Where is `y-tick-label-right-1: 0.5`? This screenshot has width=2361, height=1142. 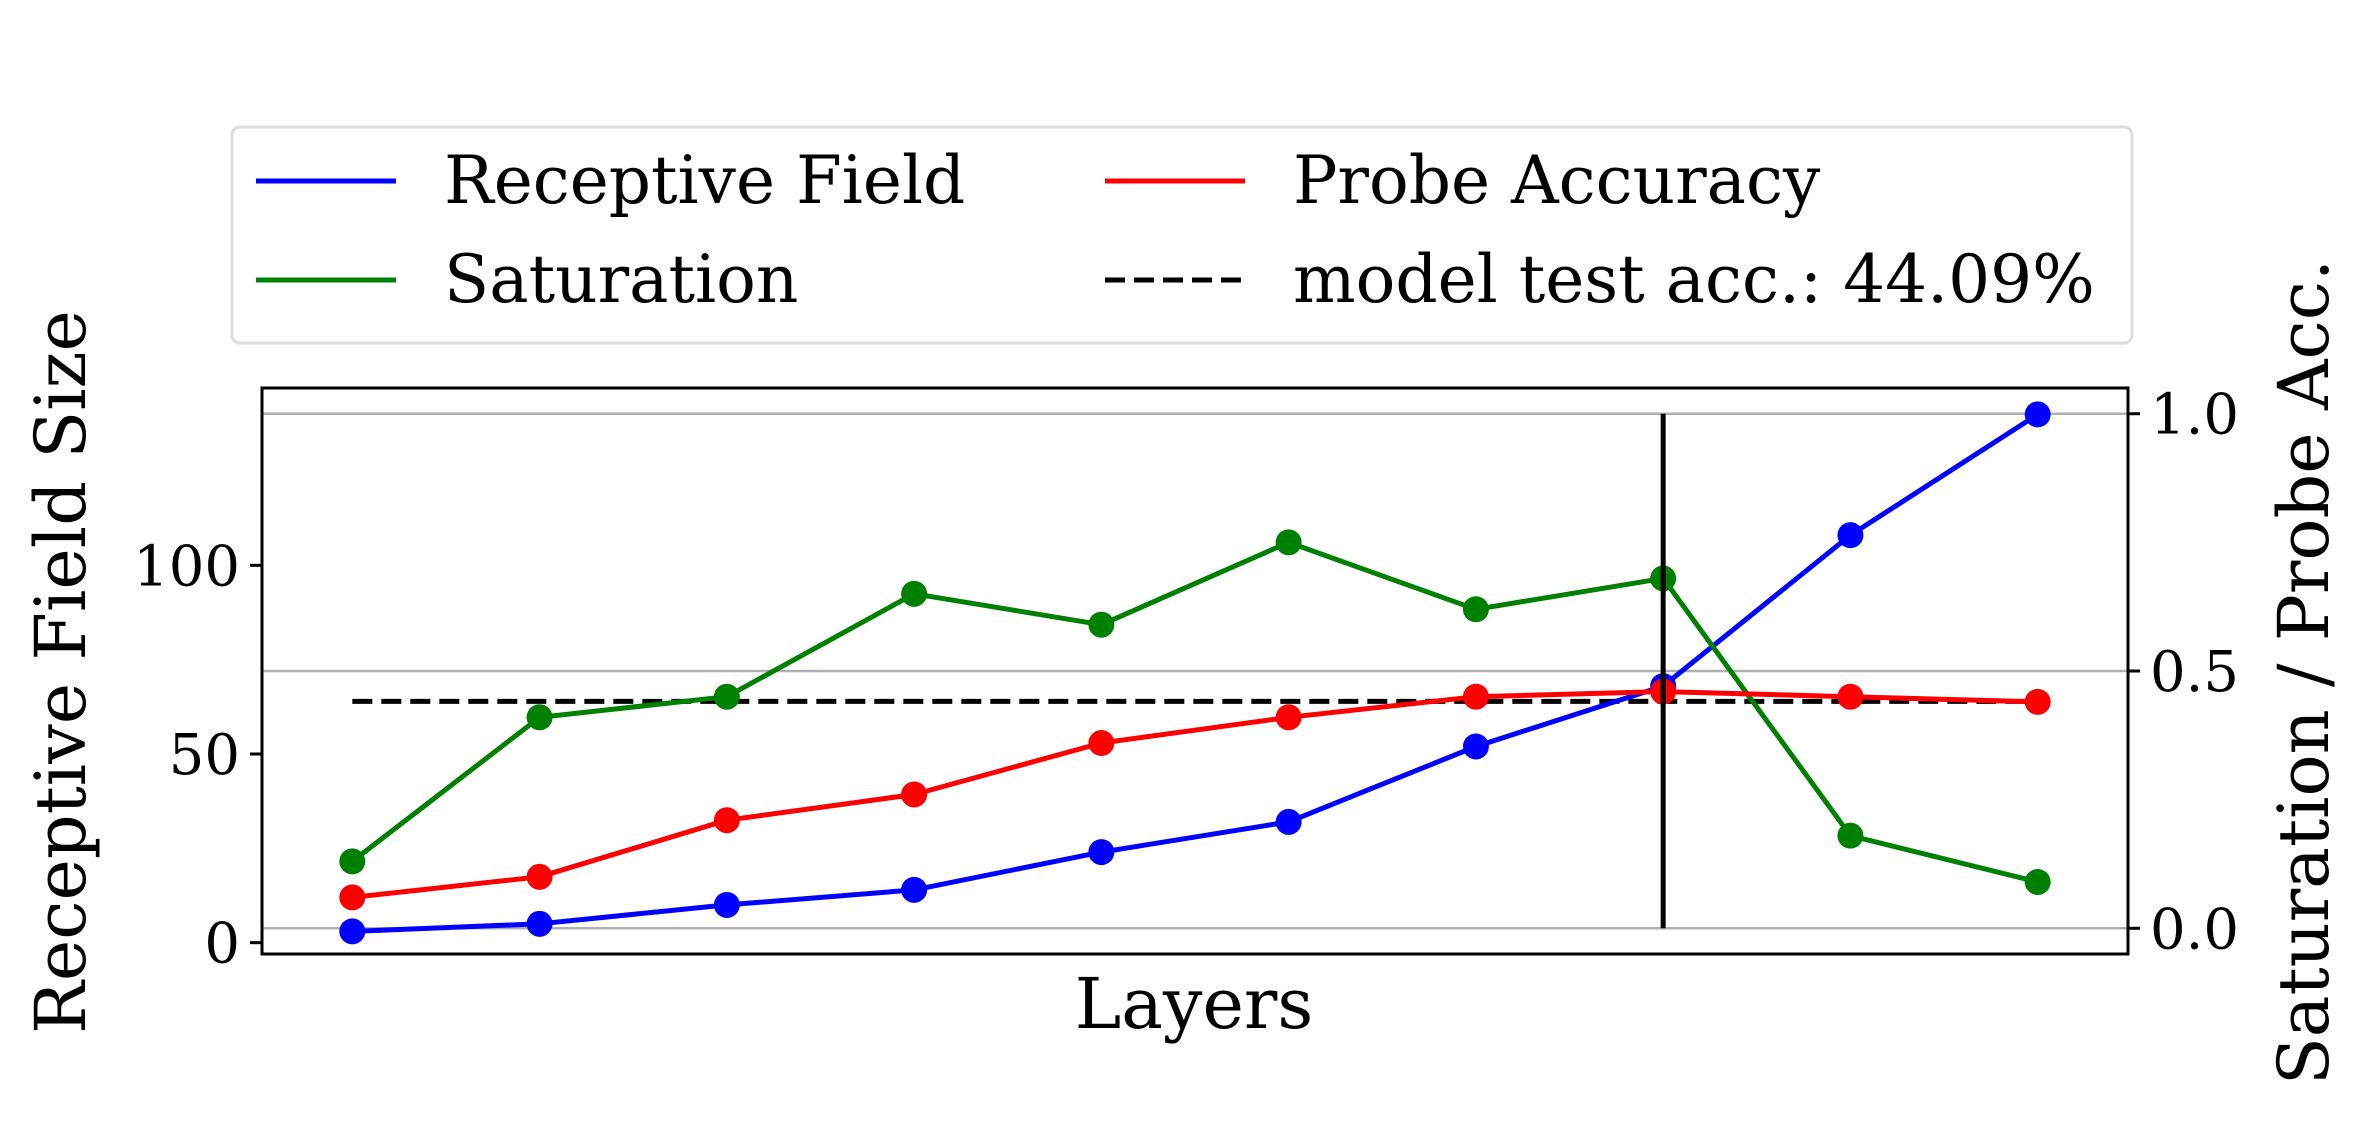
y-tick-label-right-1: 0.5 is located at coordinates (2194, 672).